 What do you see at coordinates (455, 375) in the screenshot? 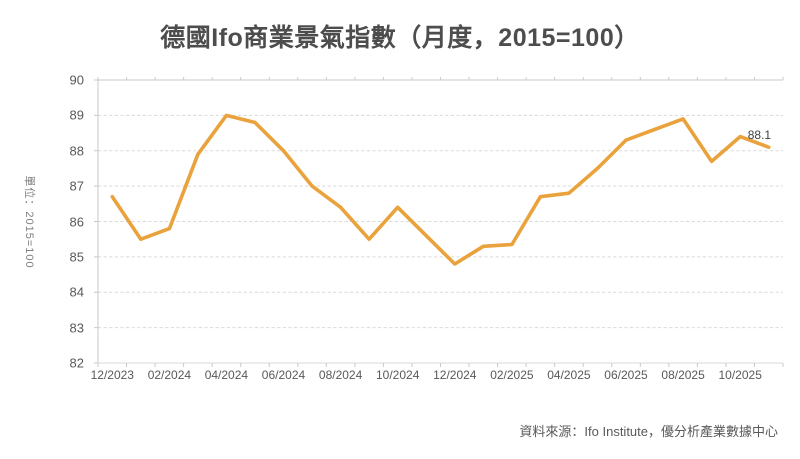
I see `x-tick-label: 12/2024` at bounding box center [455, 375].